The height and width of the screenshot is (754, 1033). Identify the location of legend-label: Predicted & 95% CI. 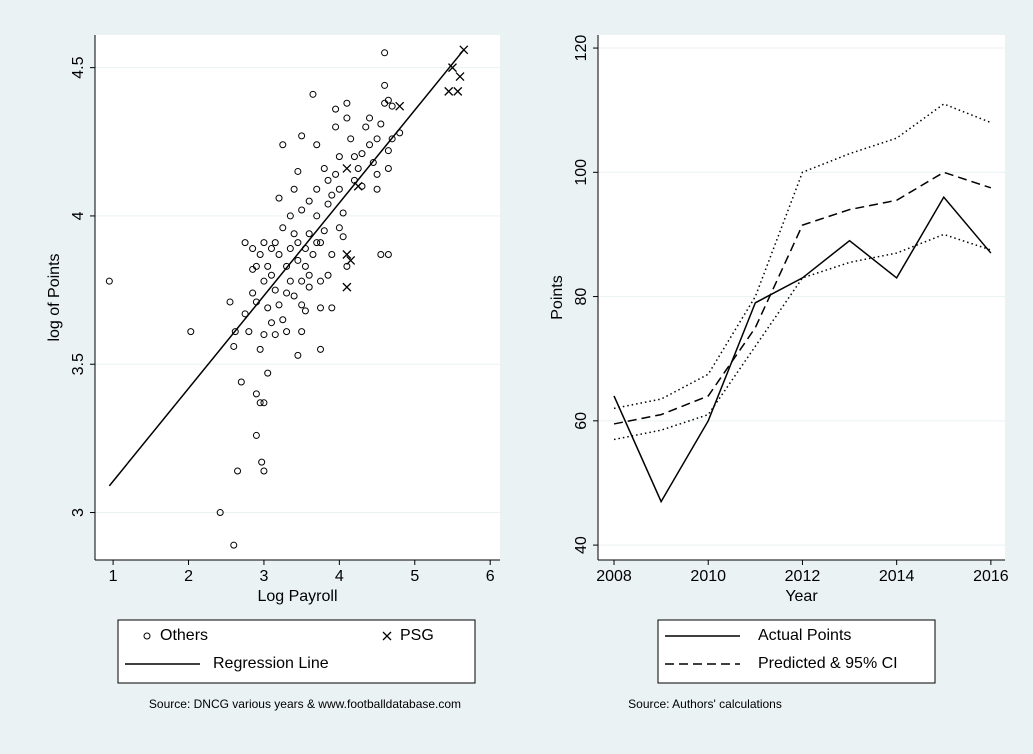
(828, 663).